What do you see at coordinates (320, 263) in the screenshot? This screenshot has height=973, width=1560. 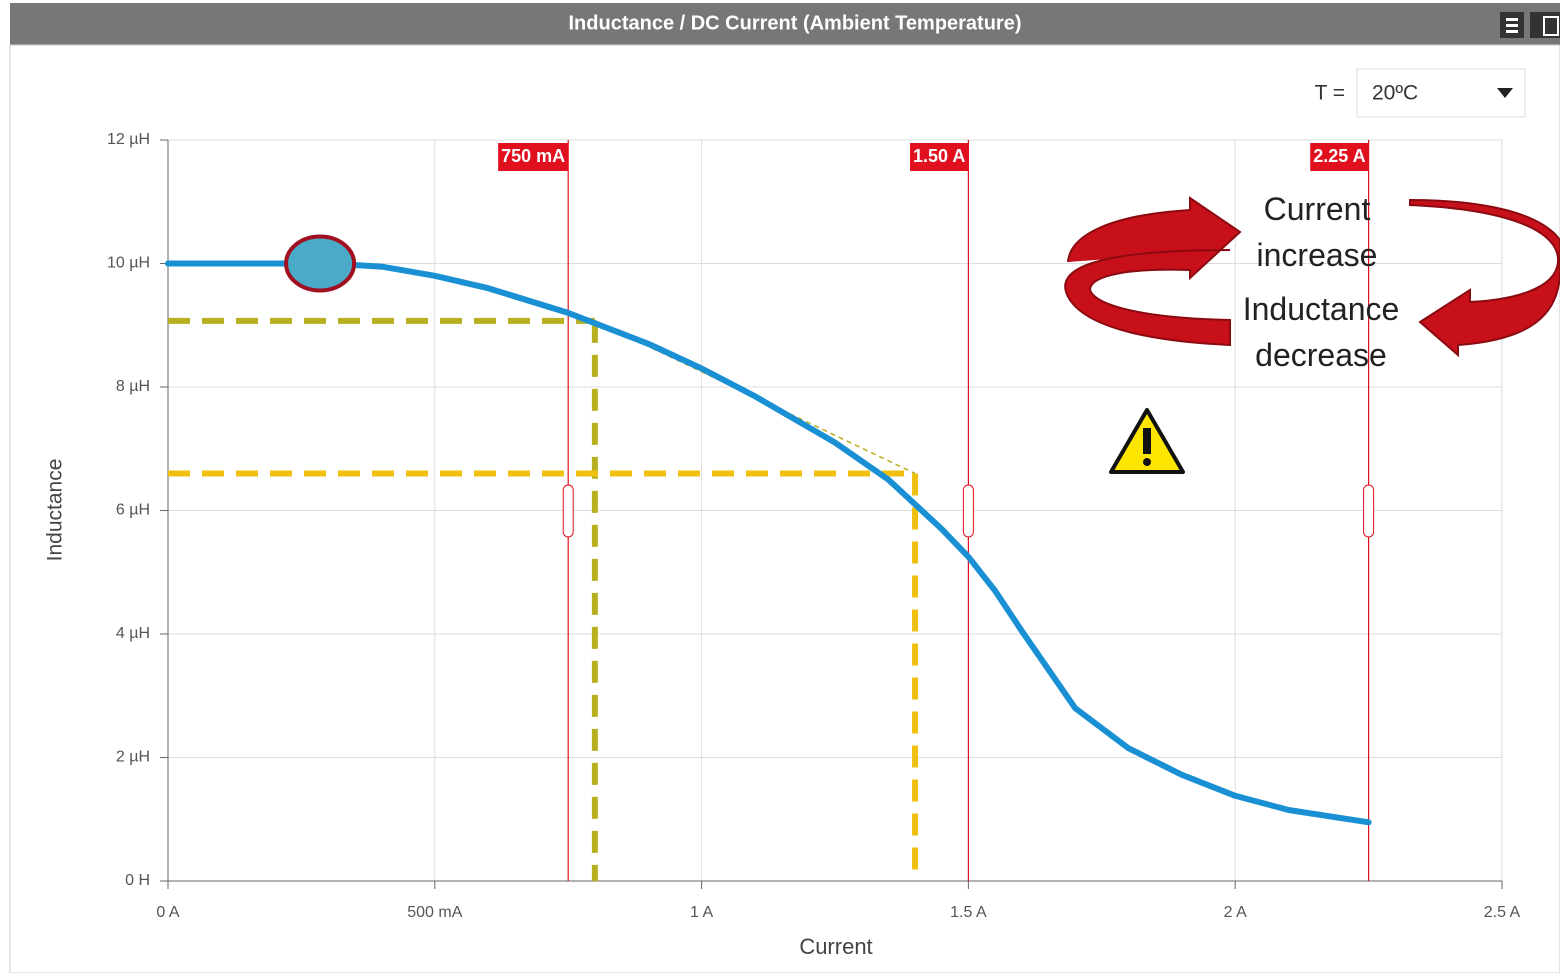 I see `highlight-point` at bounding box center [320, 263].